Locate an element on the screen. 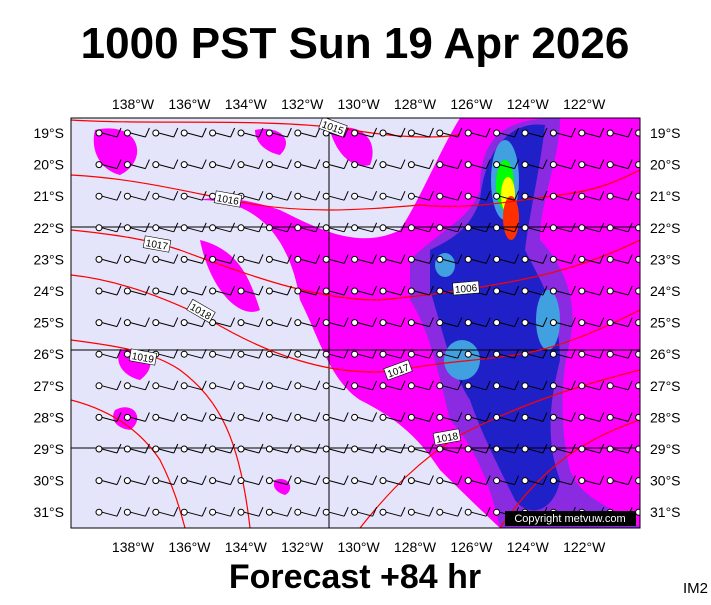 This screenshot has width=711, height=605. lon-label-top: 132°W is located at coordinates (302, 104).